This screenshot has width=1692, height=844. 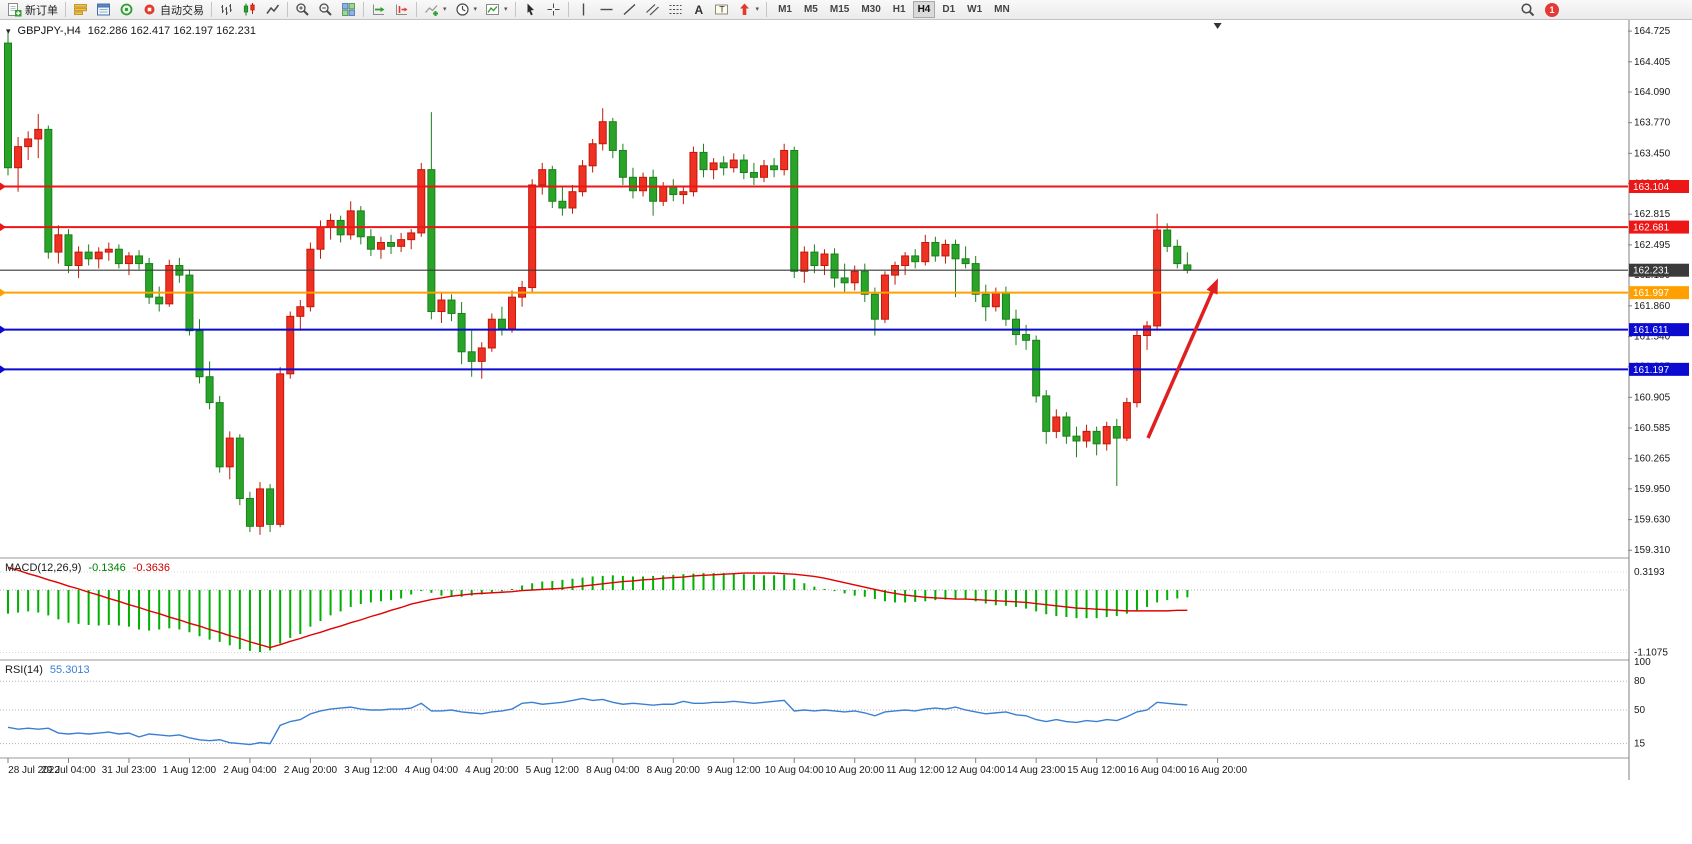 What do you see at coordinates (1157, 770) in the screenshot?
I see `svg-text: 16 Aug 04:00` at bounding box center [1157, 770].